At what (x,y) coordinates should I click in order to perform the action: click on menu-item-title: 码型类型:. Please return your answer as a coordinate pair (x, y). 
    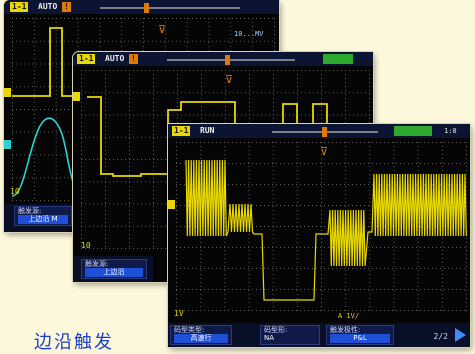
    Looking at the image, I should click on (189, 330).